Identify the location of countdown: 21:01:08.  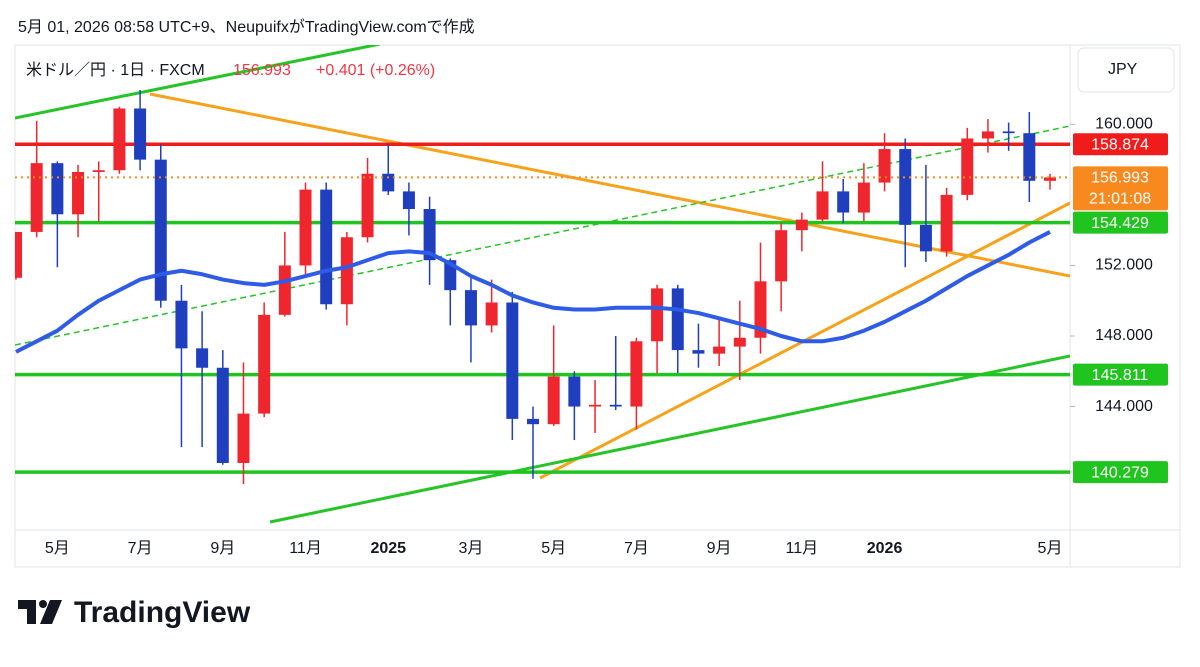
(1120, 199).